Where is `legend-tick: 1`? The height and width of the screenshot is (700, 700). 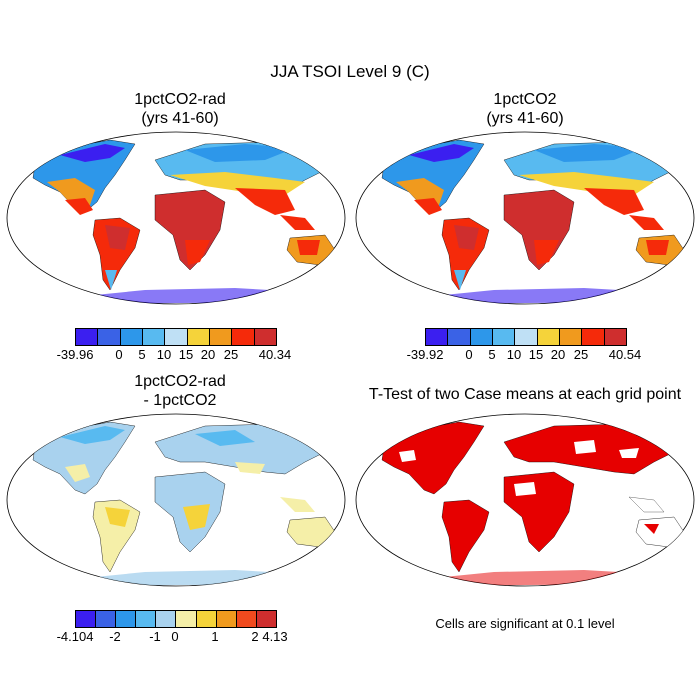 legend-tick: 1 is located at coordinates (215, 636).